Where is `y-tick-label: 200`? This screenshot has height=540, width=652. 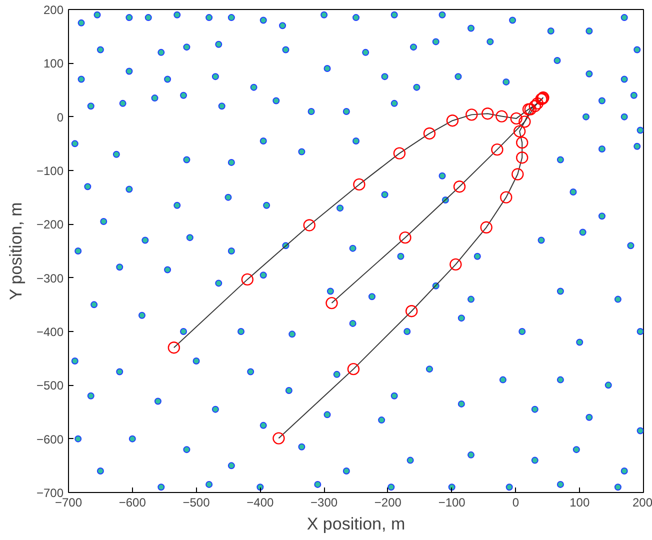
y-tick-label: 200 is located at coordinates (53, 10).